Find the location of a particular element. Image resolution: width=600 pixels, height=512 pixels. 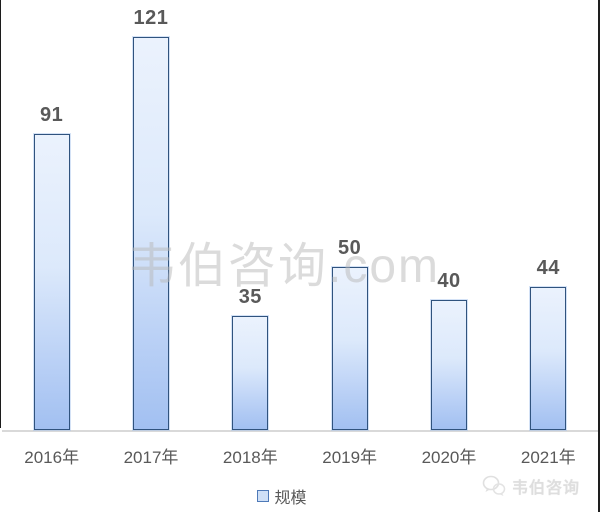

x-axis-label: 2016年 is located at coordinates (52, 457).